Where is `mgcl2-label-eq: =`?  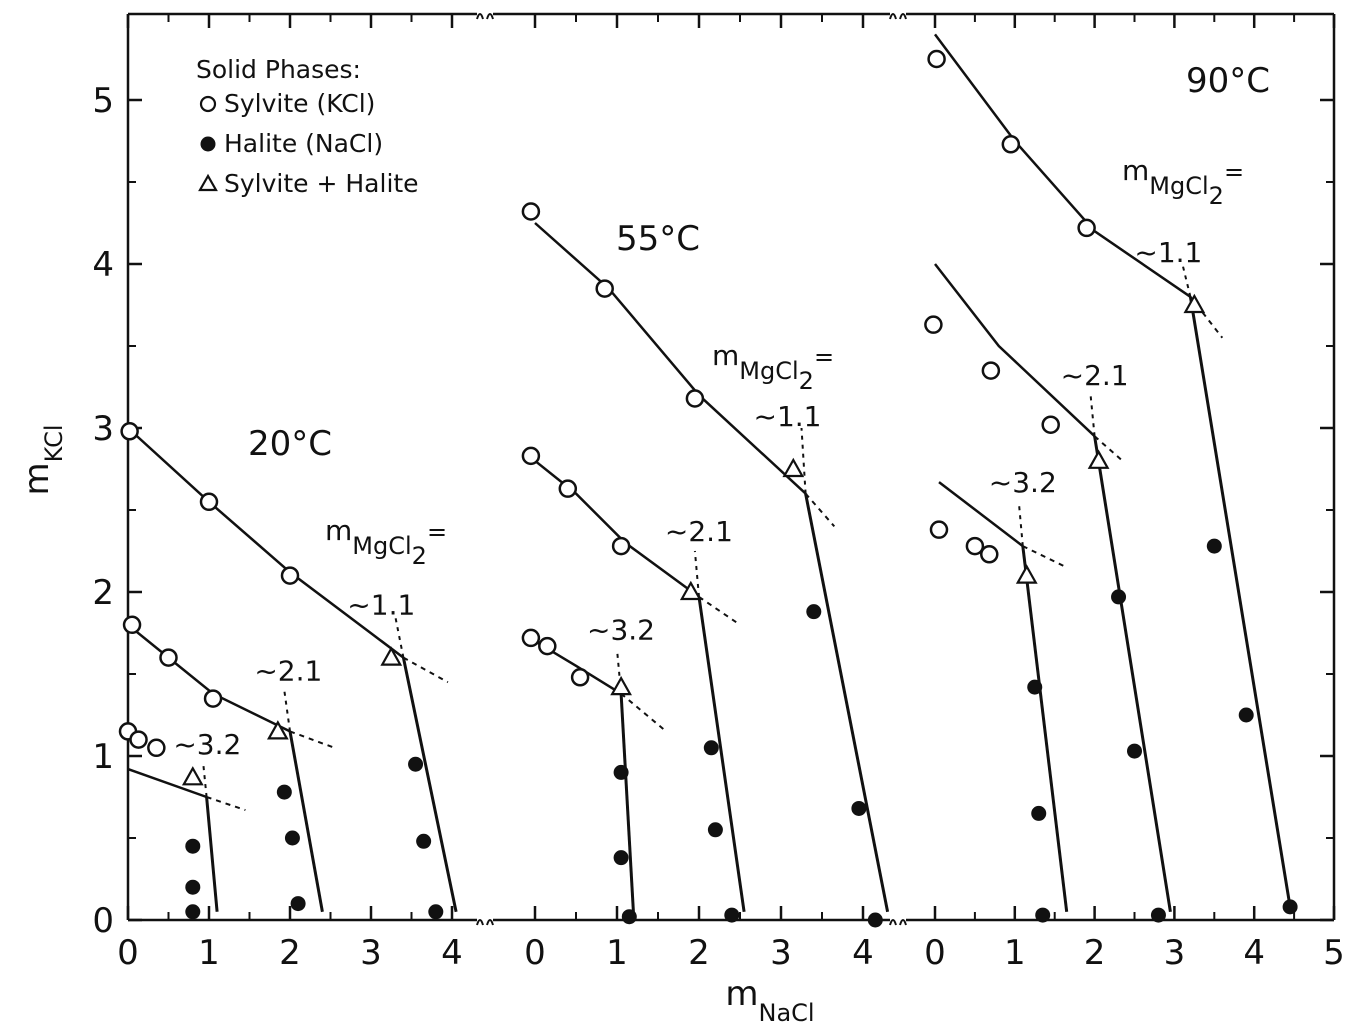 mgcl2-label-eq: = is located at coordinates (437, 532).